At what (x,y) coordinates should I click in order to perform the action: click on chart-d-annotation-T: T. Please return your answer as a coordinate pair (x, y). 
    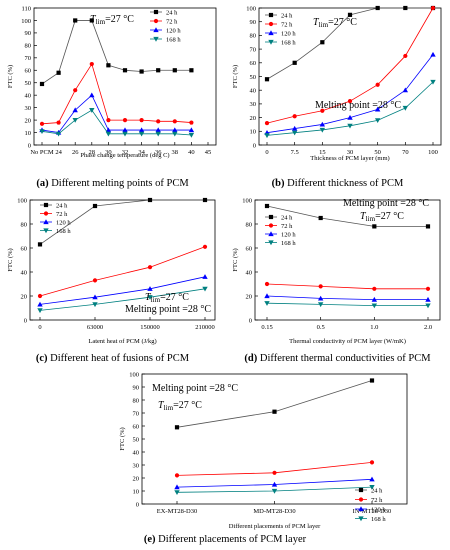
    Looking at the image, I should click on (363, 216).